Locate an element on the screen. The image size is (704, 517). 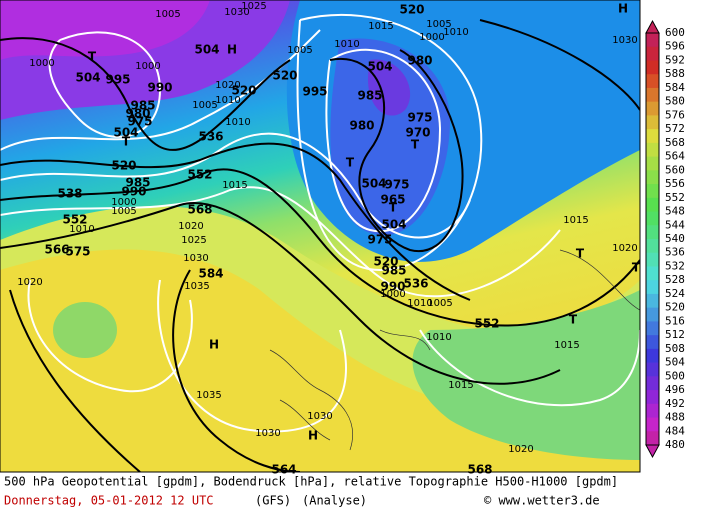
contour-label: 575 is located at coordinates (77, 252).